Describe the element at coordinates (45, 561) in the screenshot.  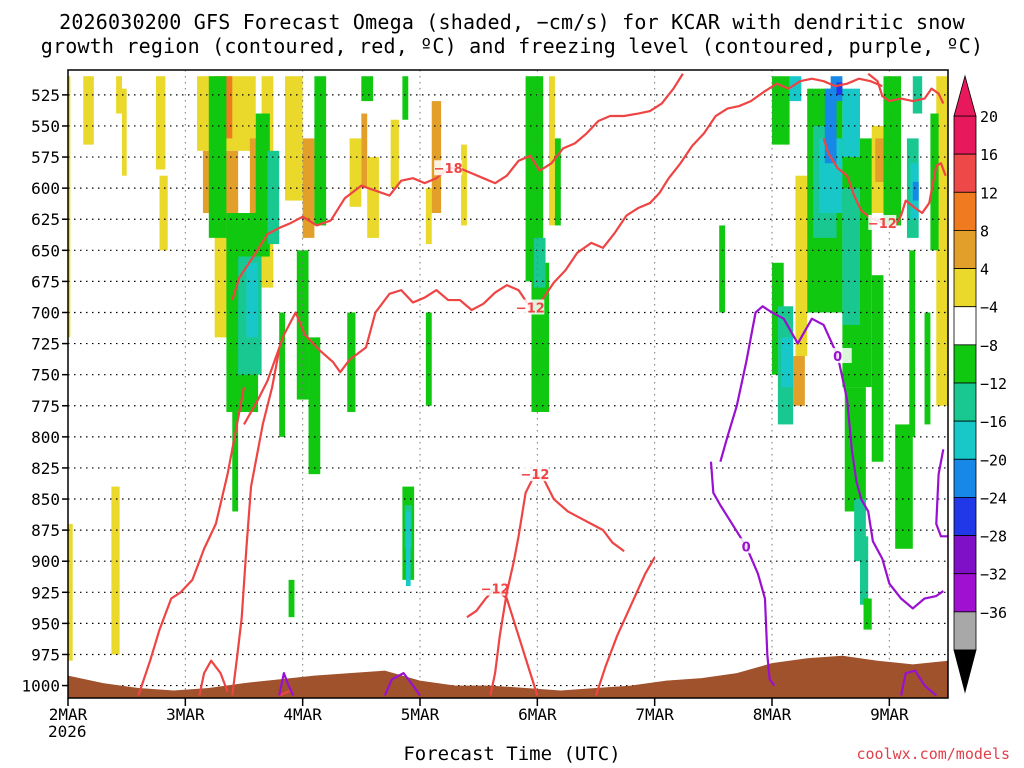
I see `y-tick-label: 900` at that location.